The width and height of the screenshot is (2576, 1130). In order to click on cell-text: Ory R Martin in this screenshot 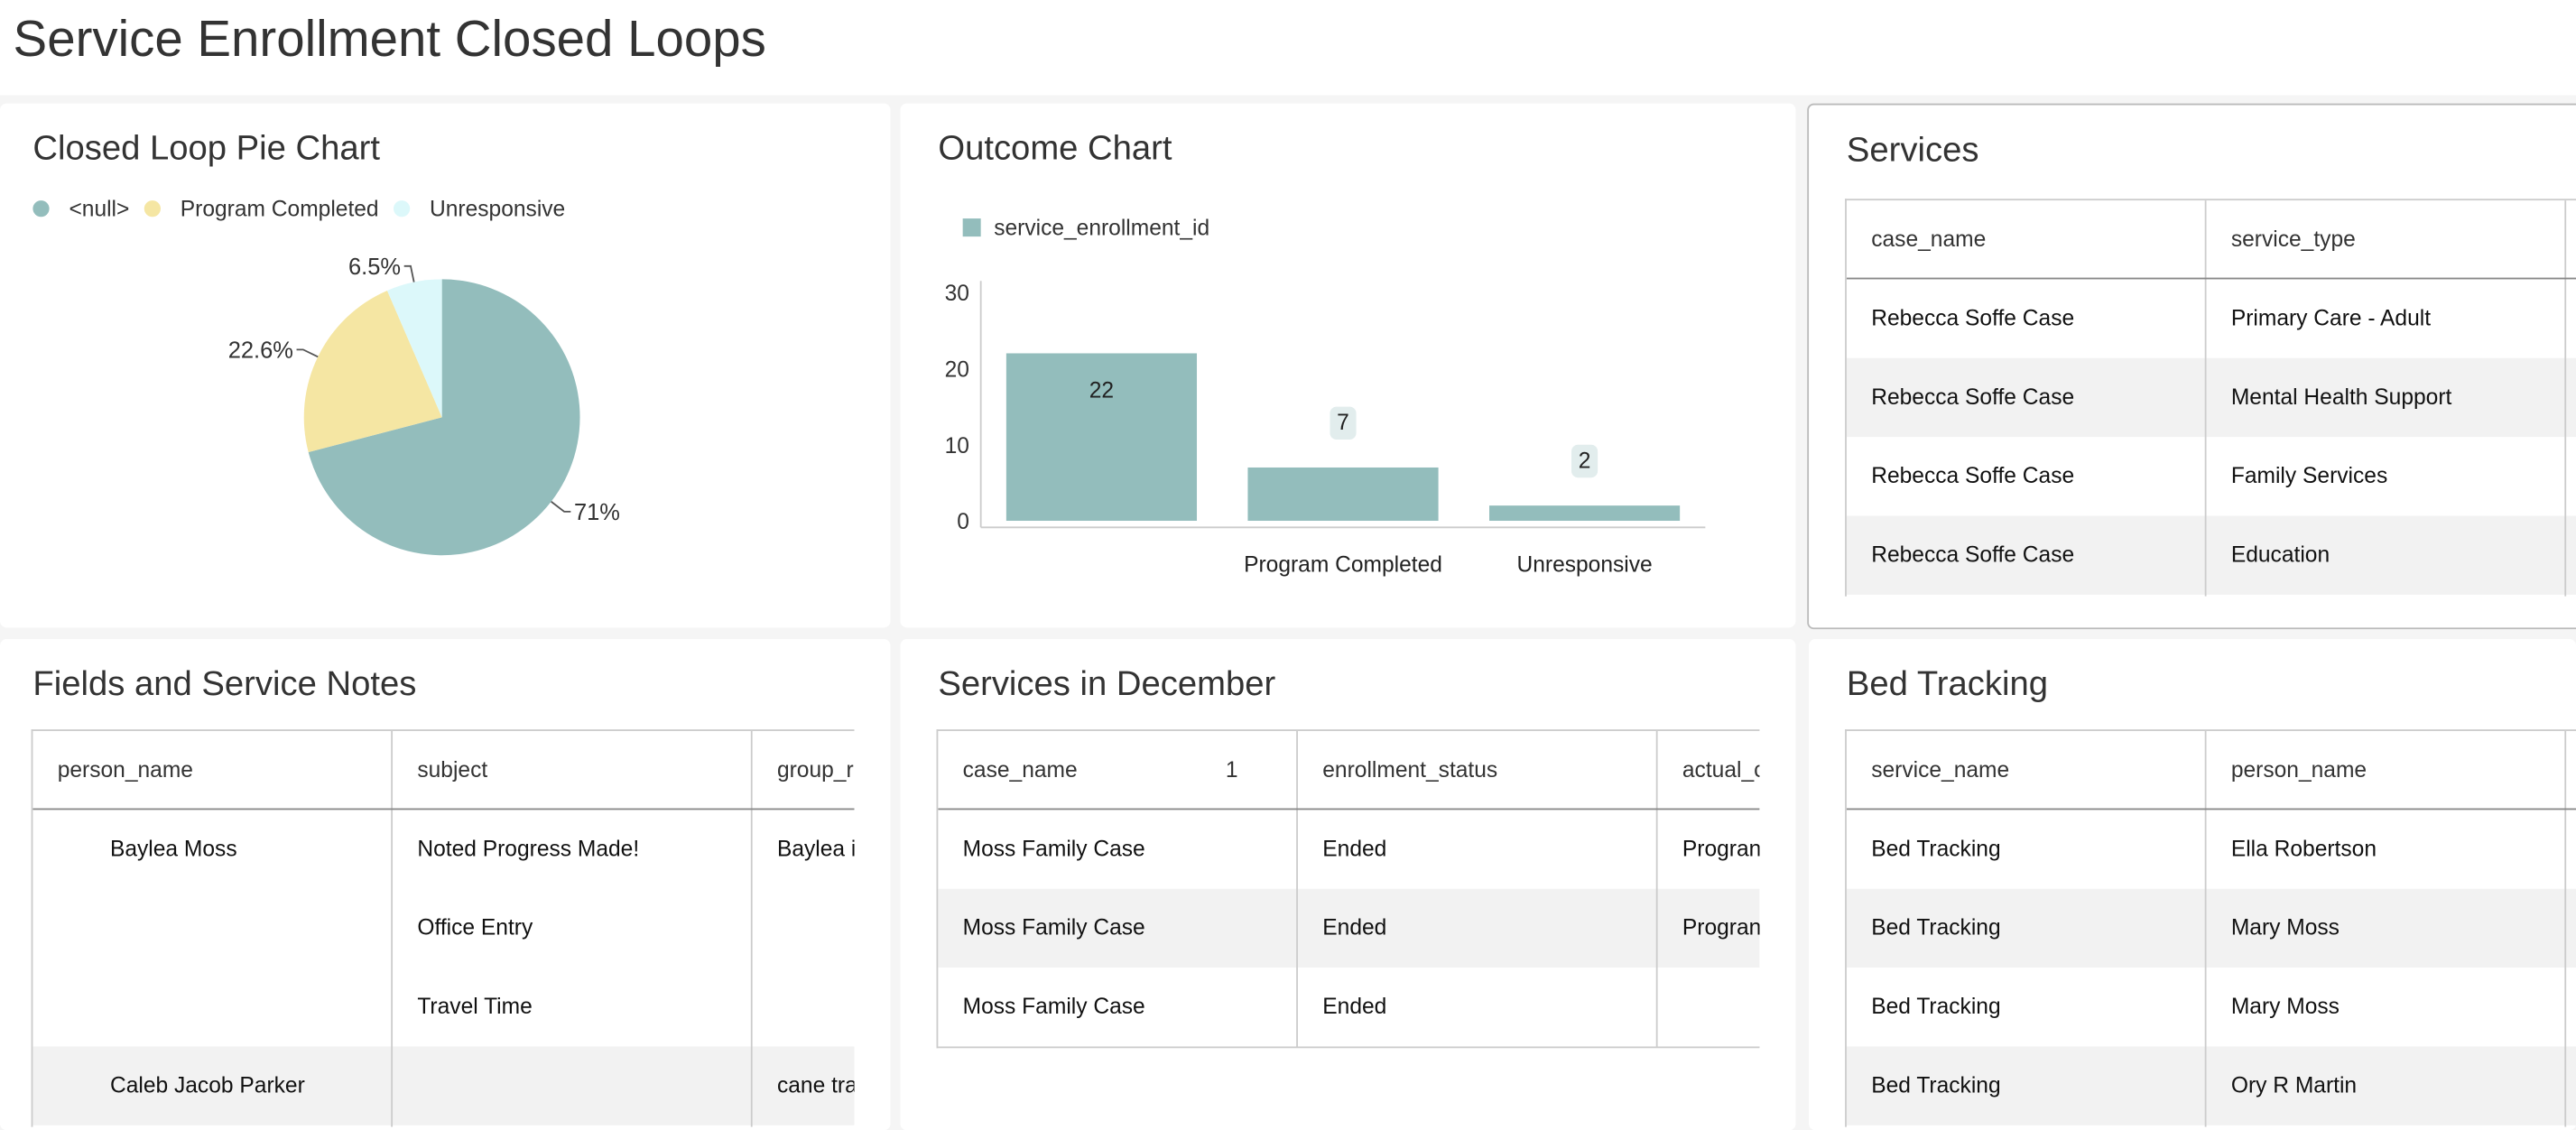, I will do `click(2294, 1085)`.